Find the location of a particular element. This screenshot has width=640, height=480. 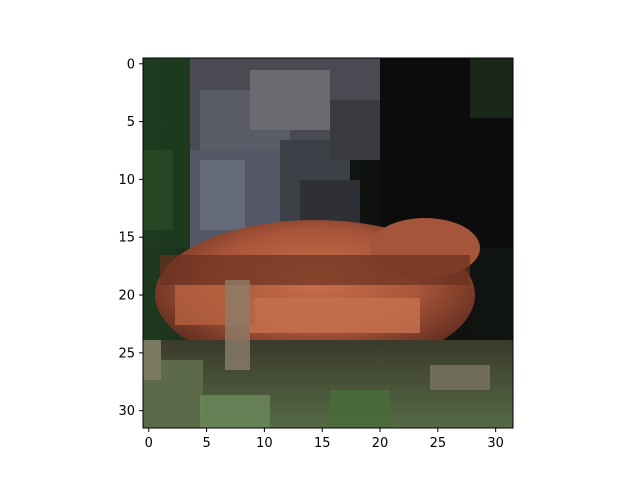

y-tick-label: 5 is located at coordinates (131, 122).